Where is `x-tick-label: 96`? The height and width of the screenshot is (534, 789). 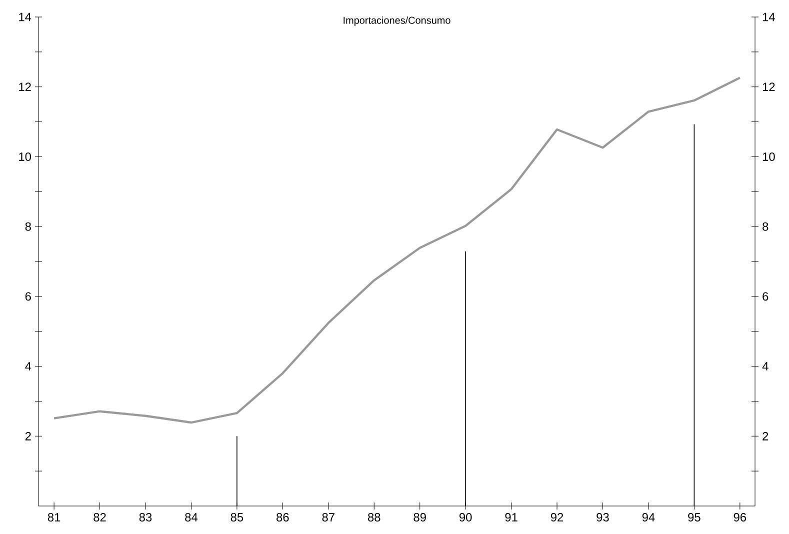
x-tick-label: 96 is located at coordinates (740, 517).